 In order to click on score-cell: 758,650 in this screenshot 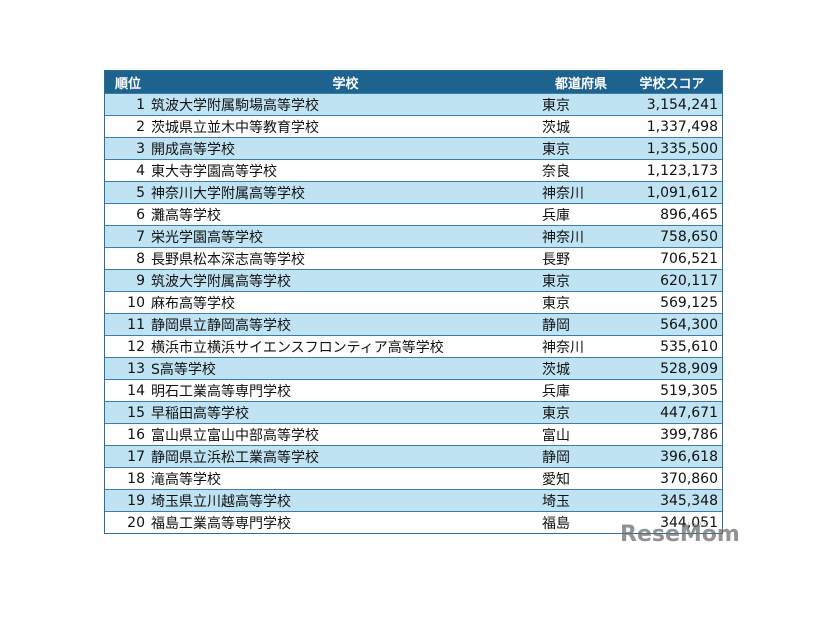, I will do `click(689, 236)`.